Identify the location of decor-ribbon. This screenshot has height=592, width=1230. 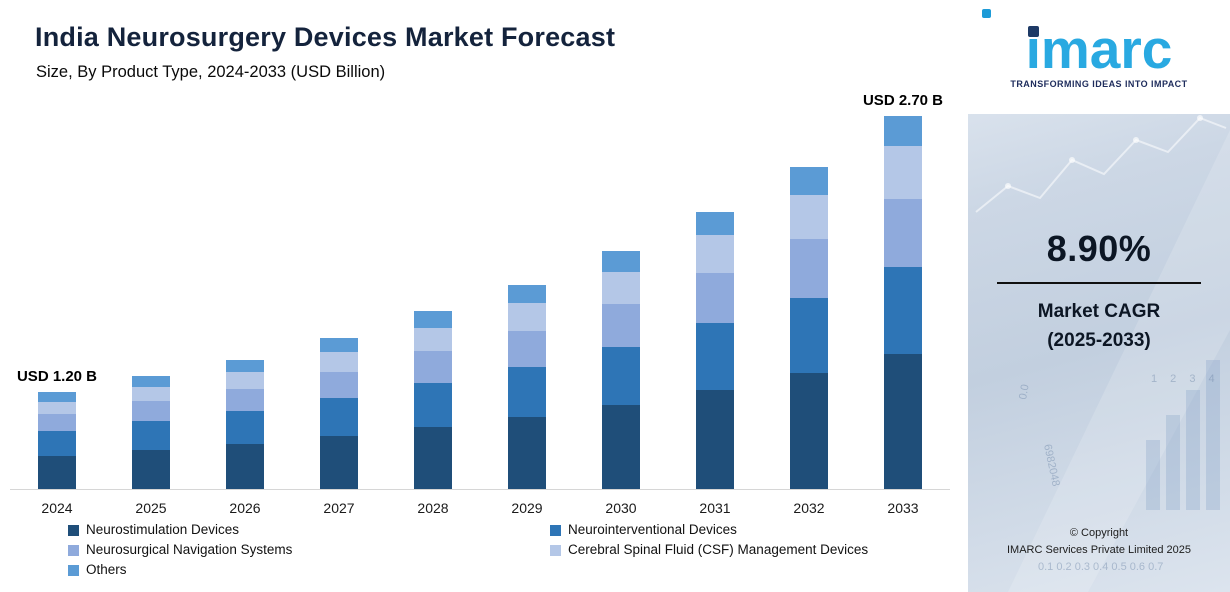
(1119, 361).